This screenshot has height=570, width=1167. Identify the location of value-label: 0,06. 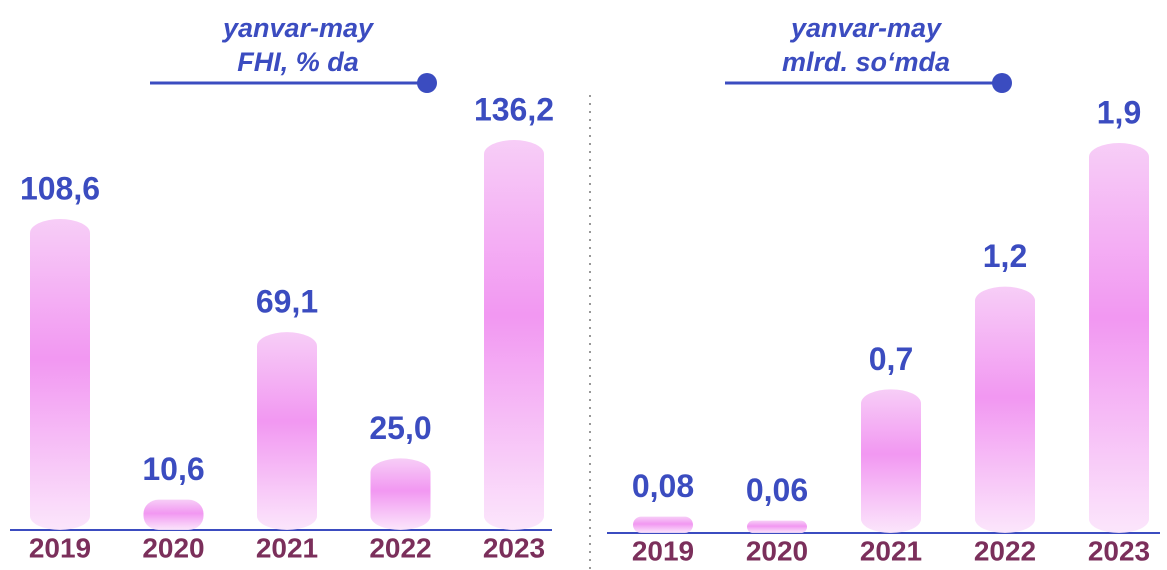
(777, 490).